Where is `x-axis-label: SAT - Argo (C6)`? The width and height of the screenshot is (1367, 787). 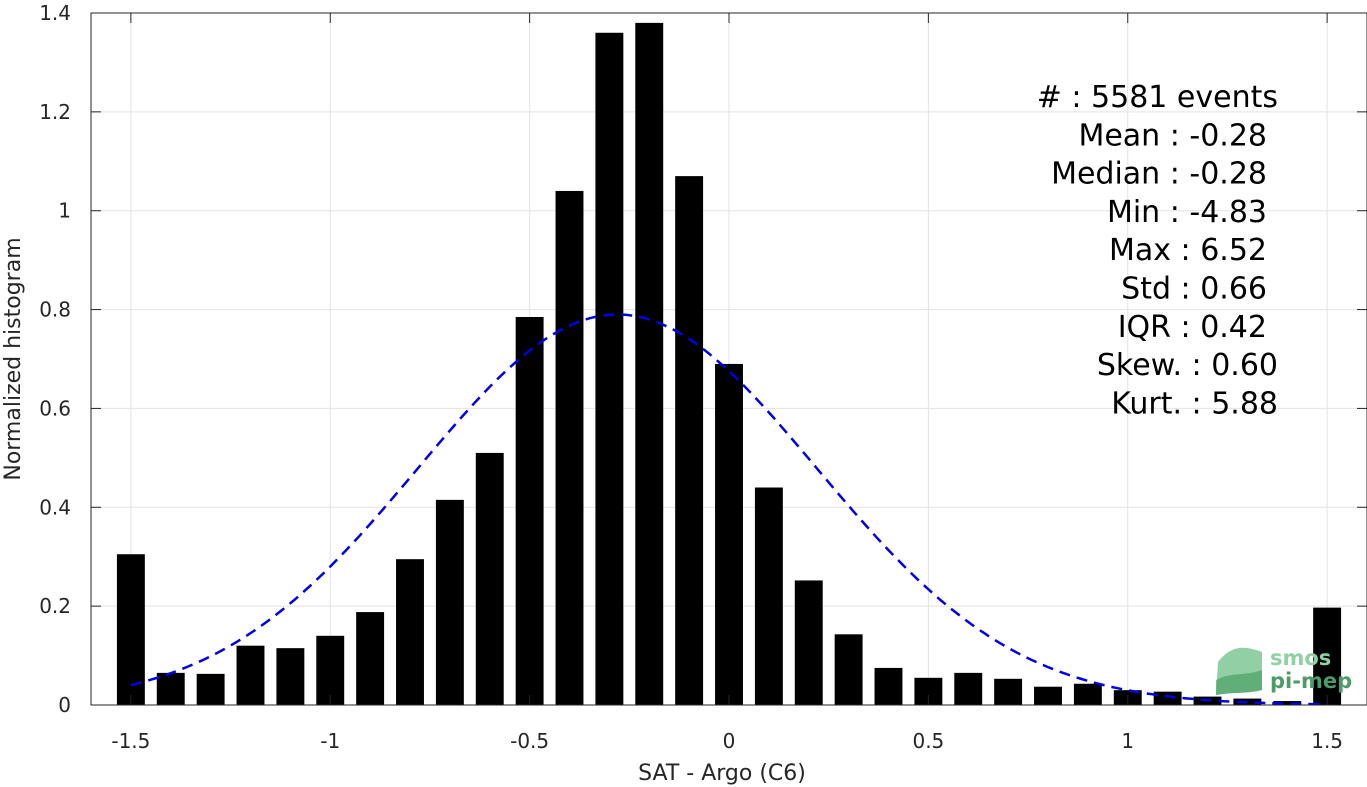 x-axis-label: SAT - Argo (C6) is located at coordinates (722, 773).